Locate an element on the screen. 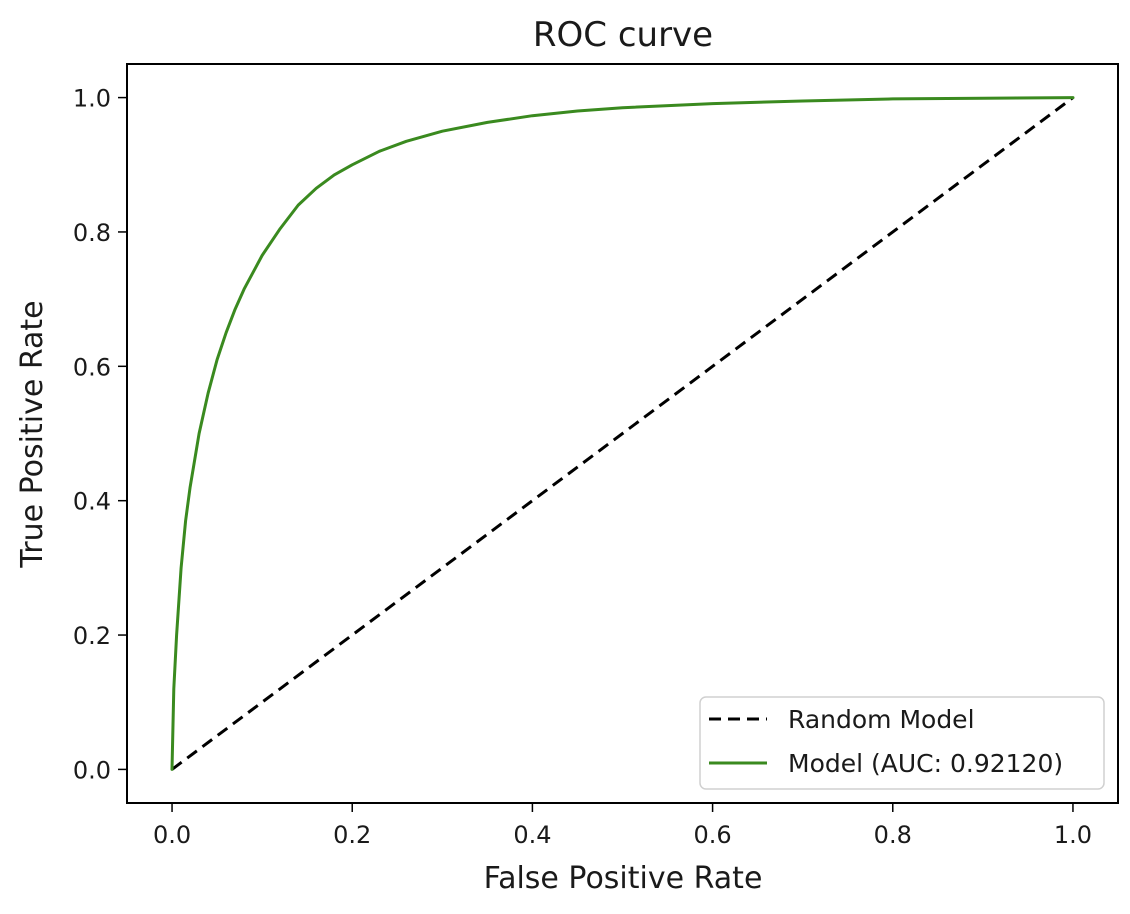 The height and width of the screenshot is (914, 1130). y-tick-label: 0.0 is located at coordinates (92, 770).